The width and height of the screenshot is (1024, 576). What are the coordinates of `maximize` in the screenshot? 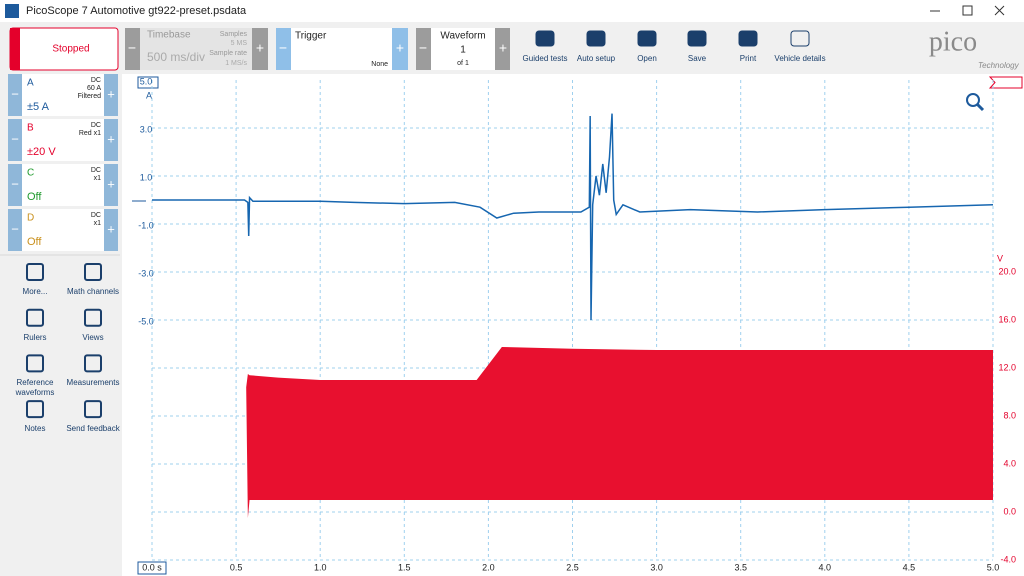 It's located at (967, 10).